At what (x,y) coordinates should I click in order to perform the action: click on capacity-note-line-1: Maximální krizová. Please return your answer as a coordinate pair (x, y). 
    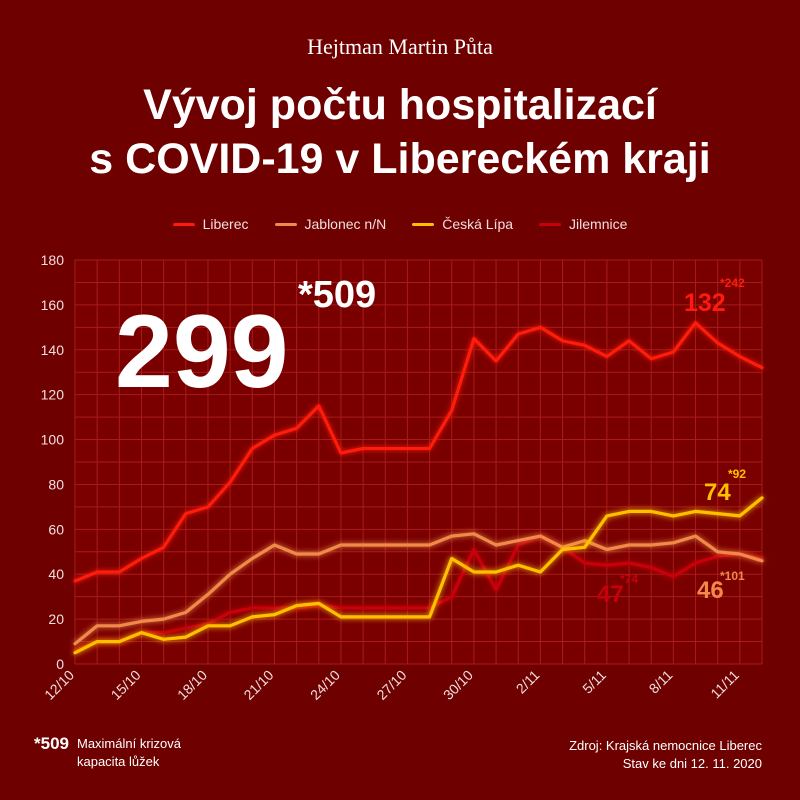
    Looking at the image, I should click on (129, 743).